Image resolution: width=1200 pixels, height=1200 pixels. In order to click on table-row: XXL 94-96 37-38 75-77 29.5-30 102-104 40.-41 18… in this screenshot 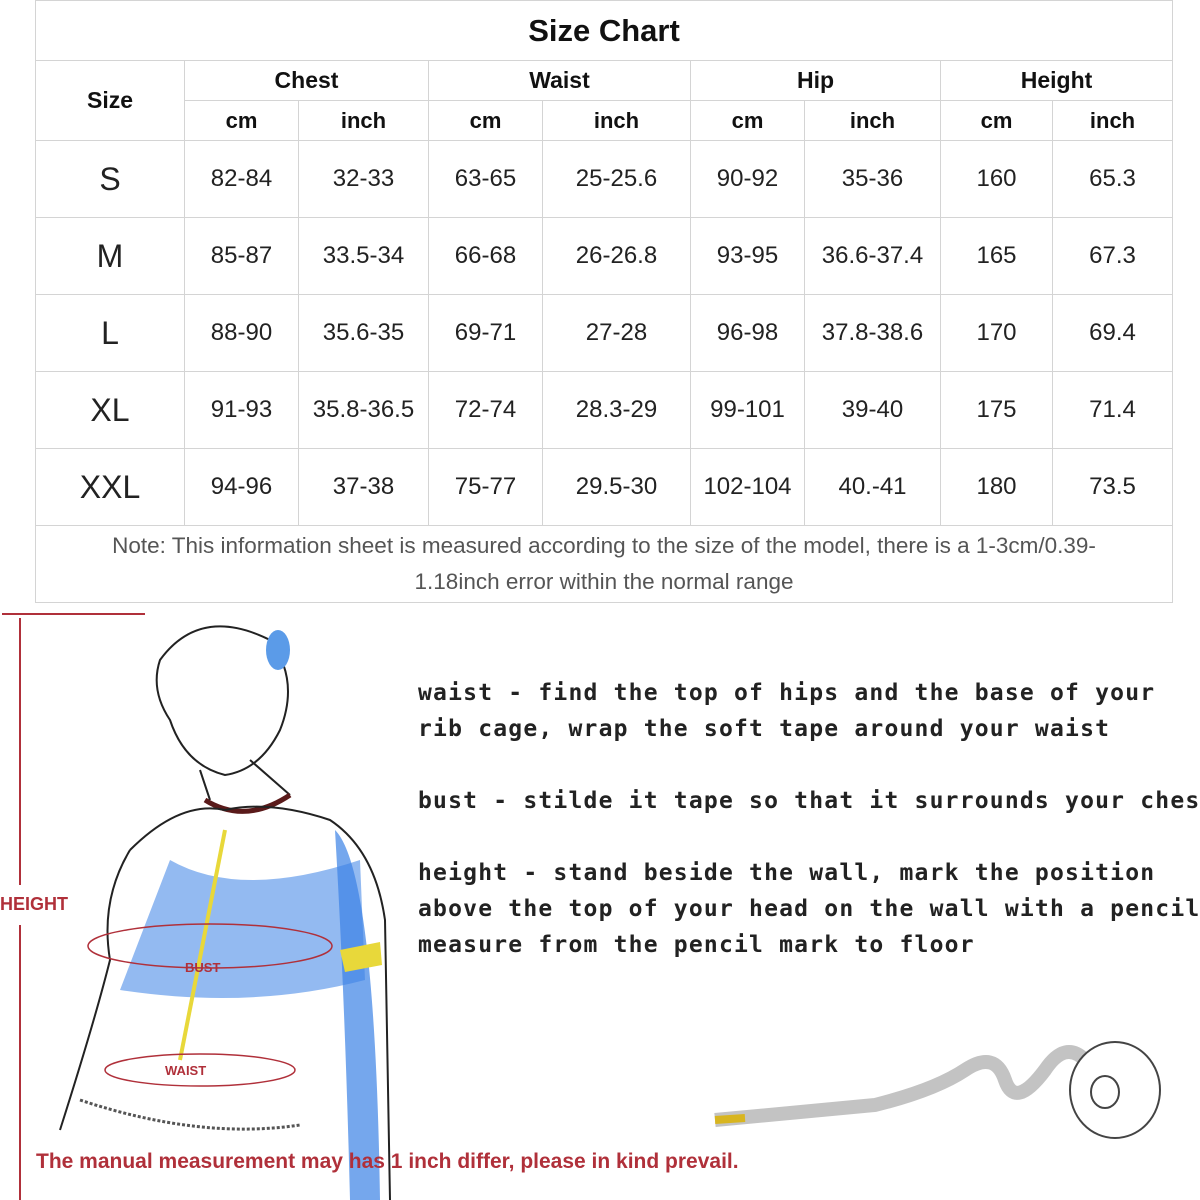, I will do `click(604, 487)`.